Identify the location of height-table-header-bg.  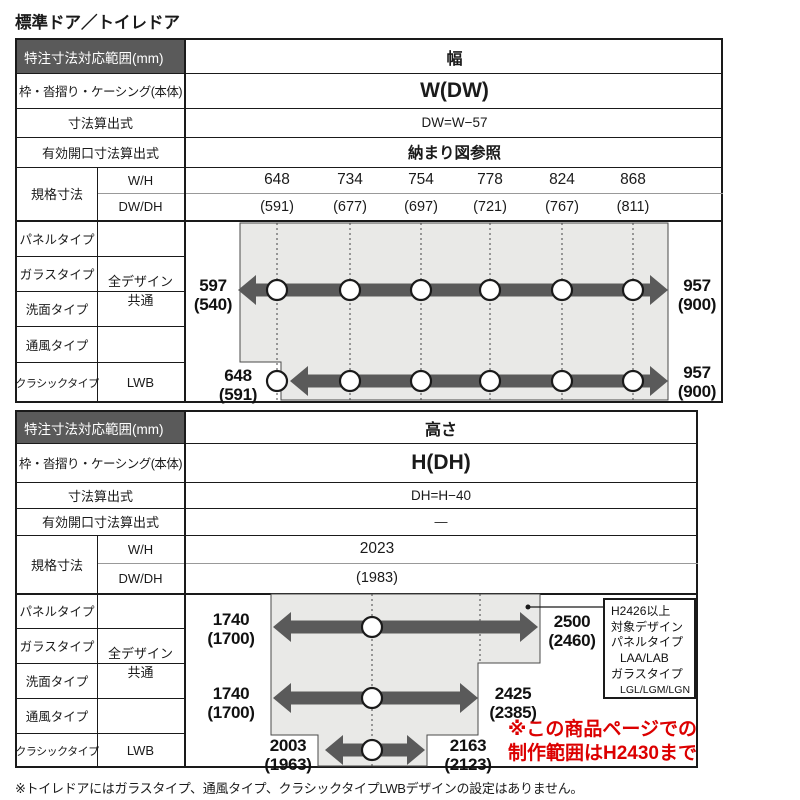
(100, 427).